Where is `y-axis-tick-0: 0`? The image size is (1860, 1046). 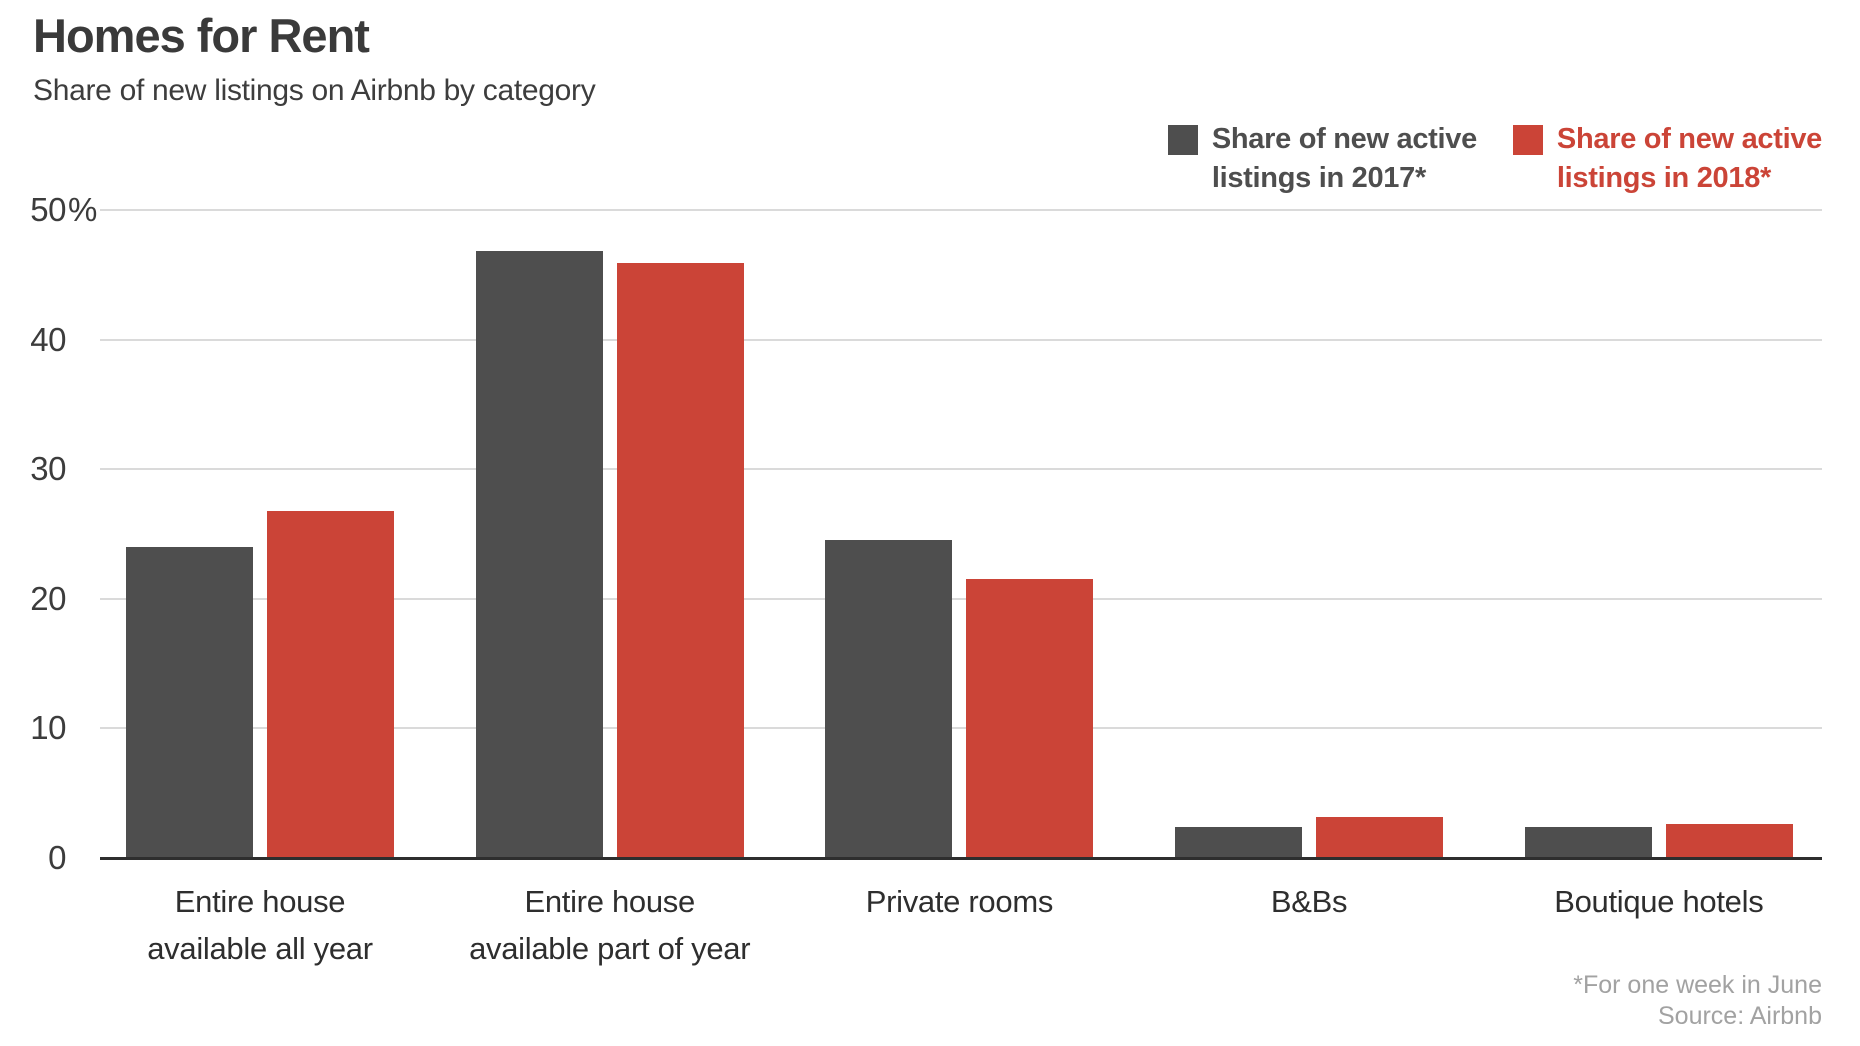 y-axis-tick-0: 0 is located at coordinates (57, 857).